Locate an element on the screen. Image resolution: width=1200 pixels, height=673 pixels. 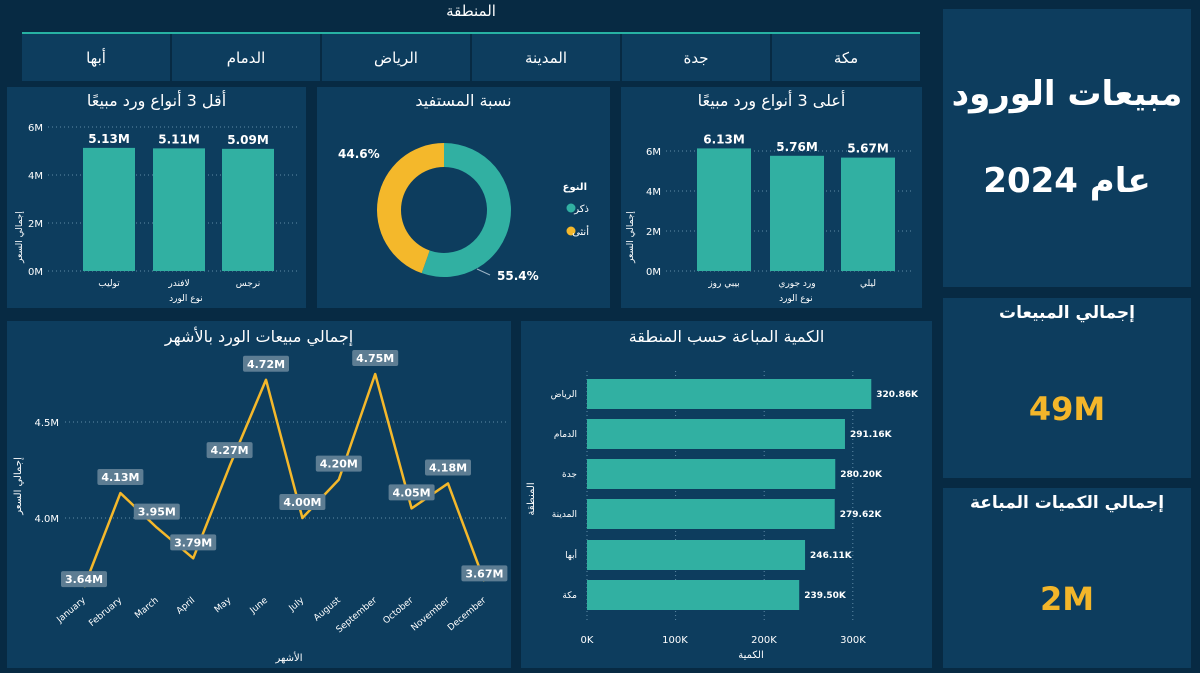
y-tick-label: مكة is located at coordinates (569, 596).